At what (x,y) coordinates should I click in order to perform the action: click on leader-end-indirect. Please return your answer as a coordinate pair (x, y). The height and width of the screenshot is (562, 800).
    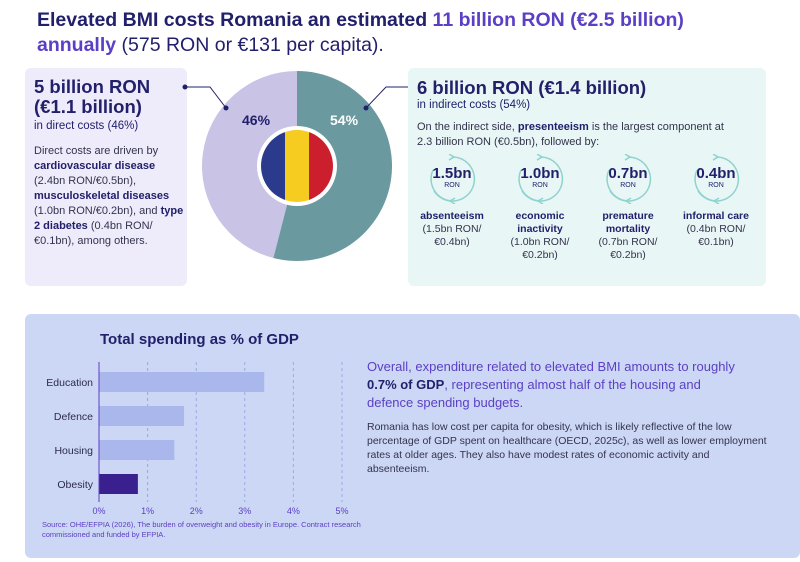
    Looking at the image, I should click on (366, 108).